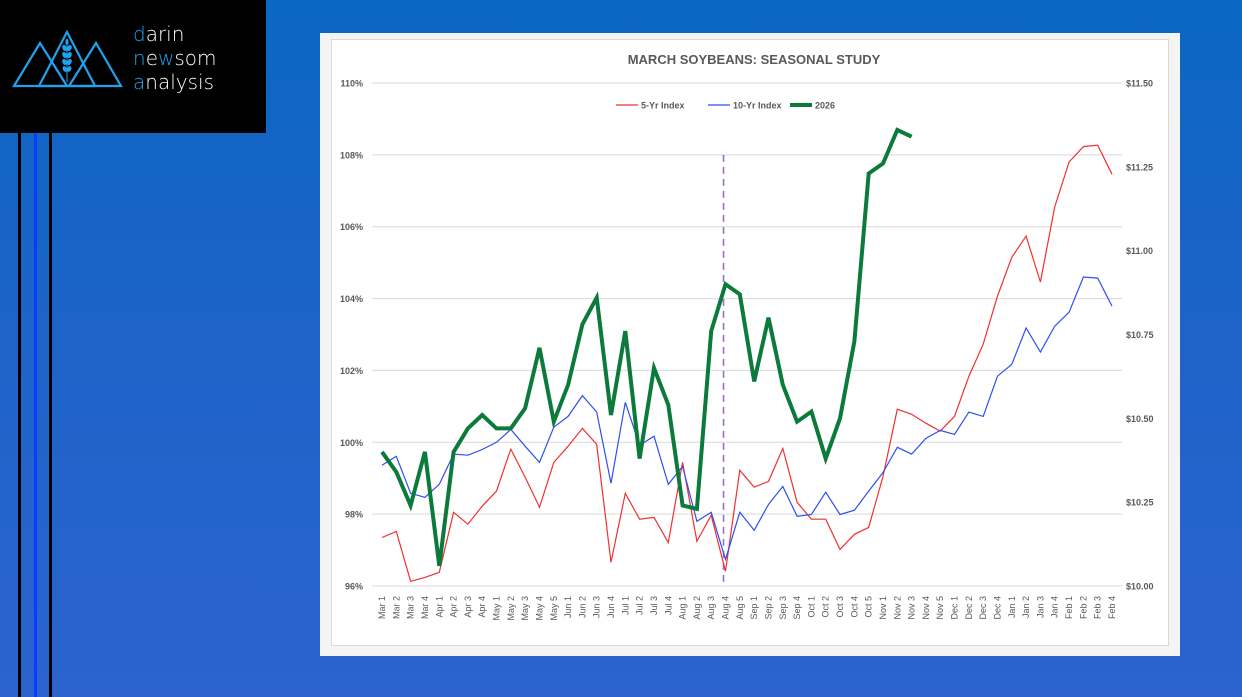 The image size is (1242, 697). What do you see at coordinates (1140, 419) in the screenshot?
I see `y-right-tick-label: $10.50` at bounding box center [1140, 419].